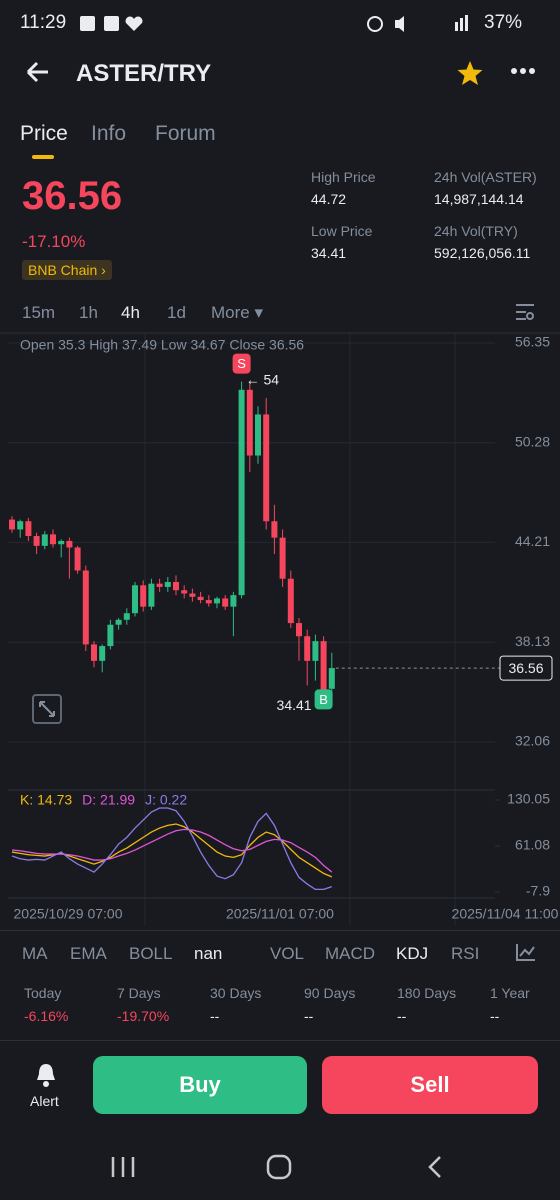 This screenshot has width=560, height=1200. Describe the element at coordinates (39, 312) in the screenshot. I see `interval: 15m` at that location.